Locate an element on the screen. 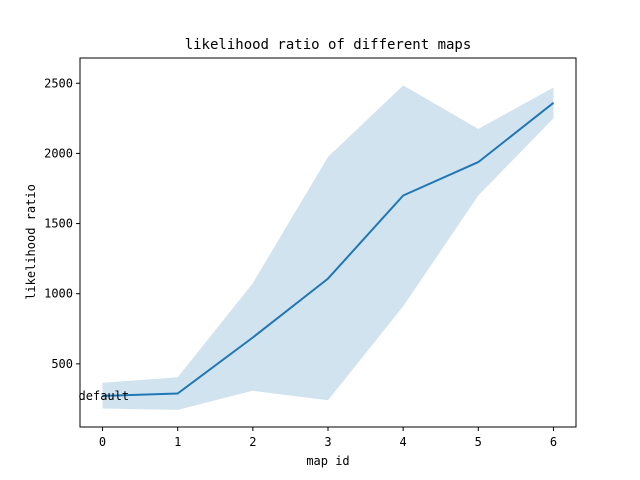 The image size is (640, 480). x-tick-label: 3 is located at coordinates (327, 442).